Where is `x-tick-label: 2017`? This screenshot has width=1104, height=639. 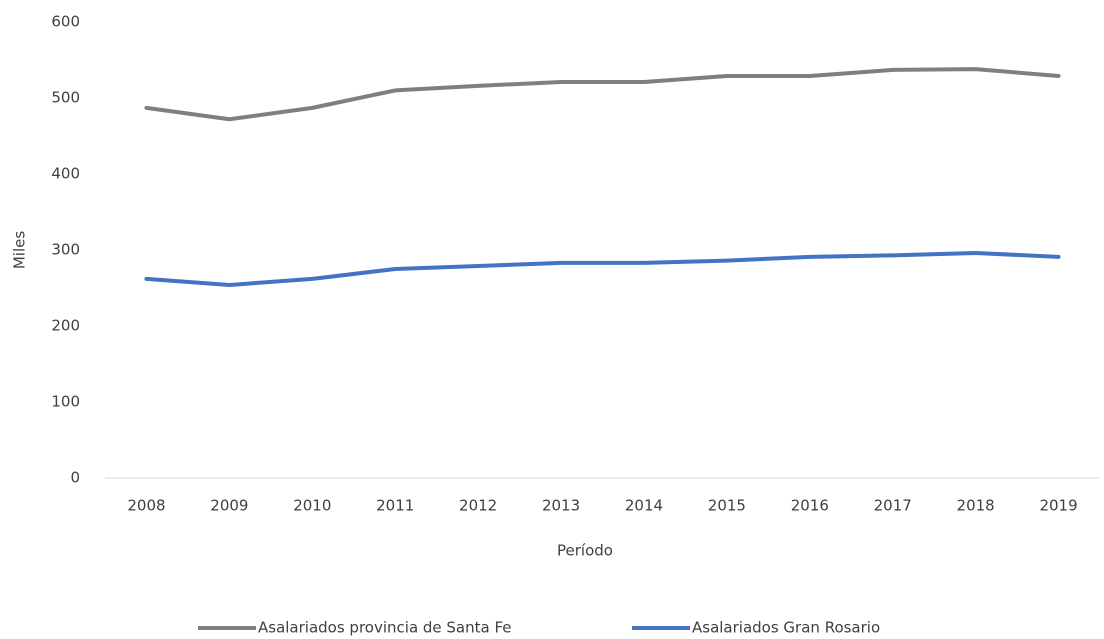 x-tick-label: 2017 is located at coordinates (893, 506).